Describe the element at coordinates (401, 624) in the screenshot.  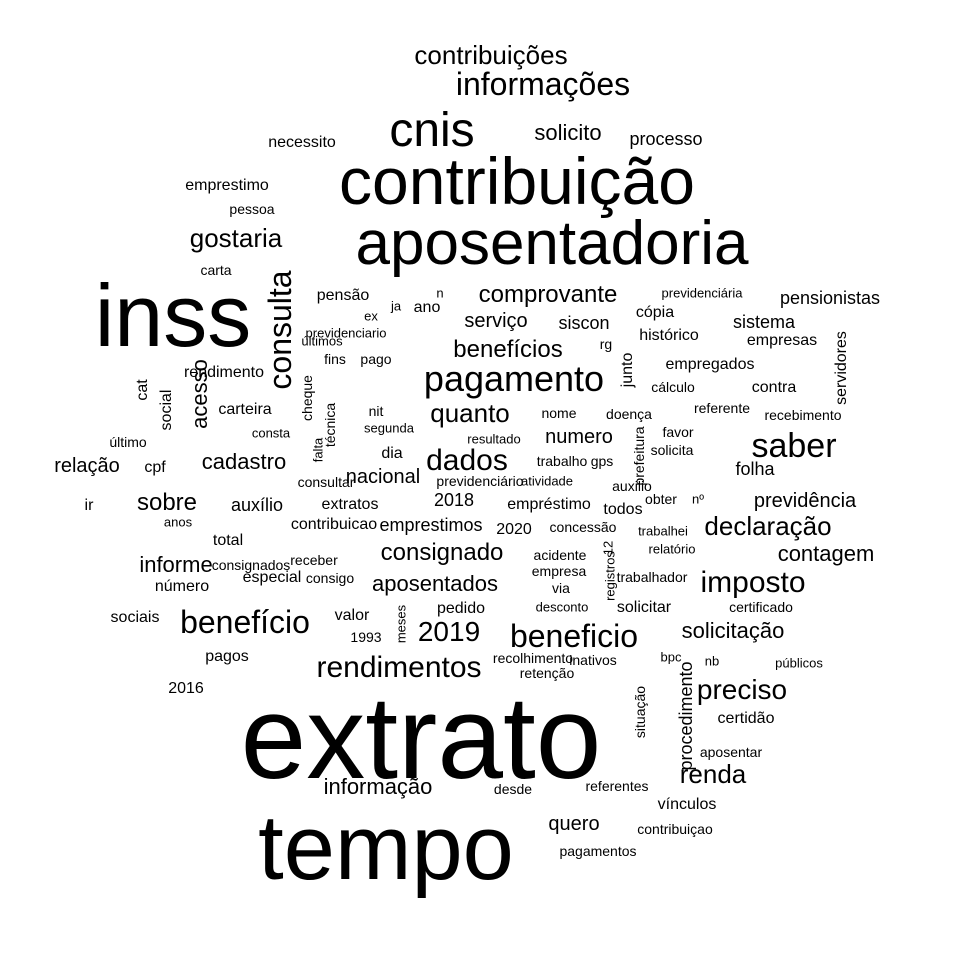
I see `word-meses: meses` at that location.